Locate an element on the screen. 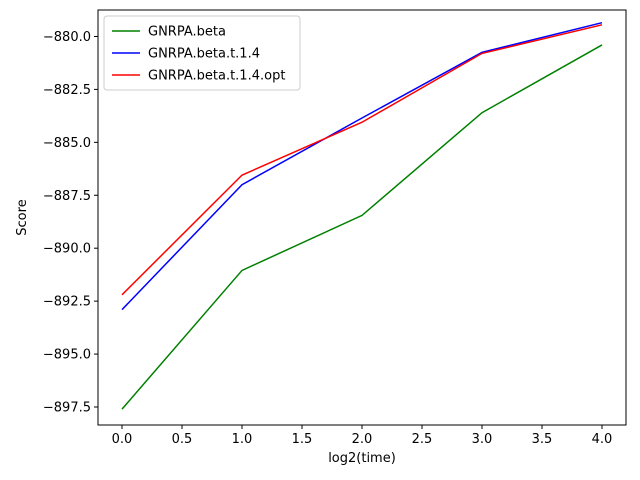 The width and height of the screenshot is (640, 480). y-tick-label: −887.5 is located at coordinates (67, 196).